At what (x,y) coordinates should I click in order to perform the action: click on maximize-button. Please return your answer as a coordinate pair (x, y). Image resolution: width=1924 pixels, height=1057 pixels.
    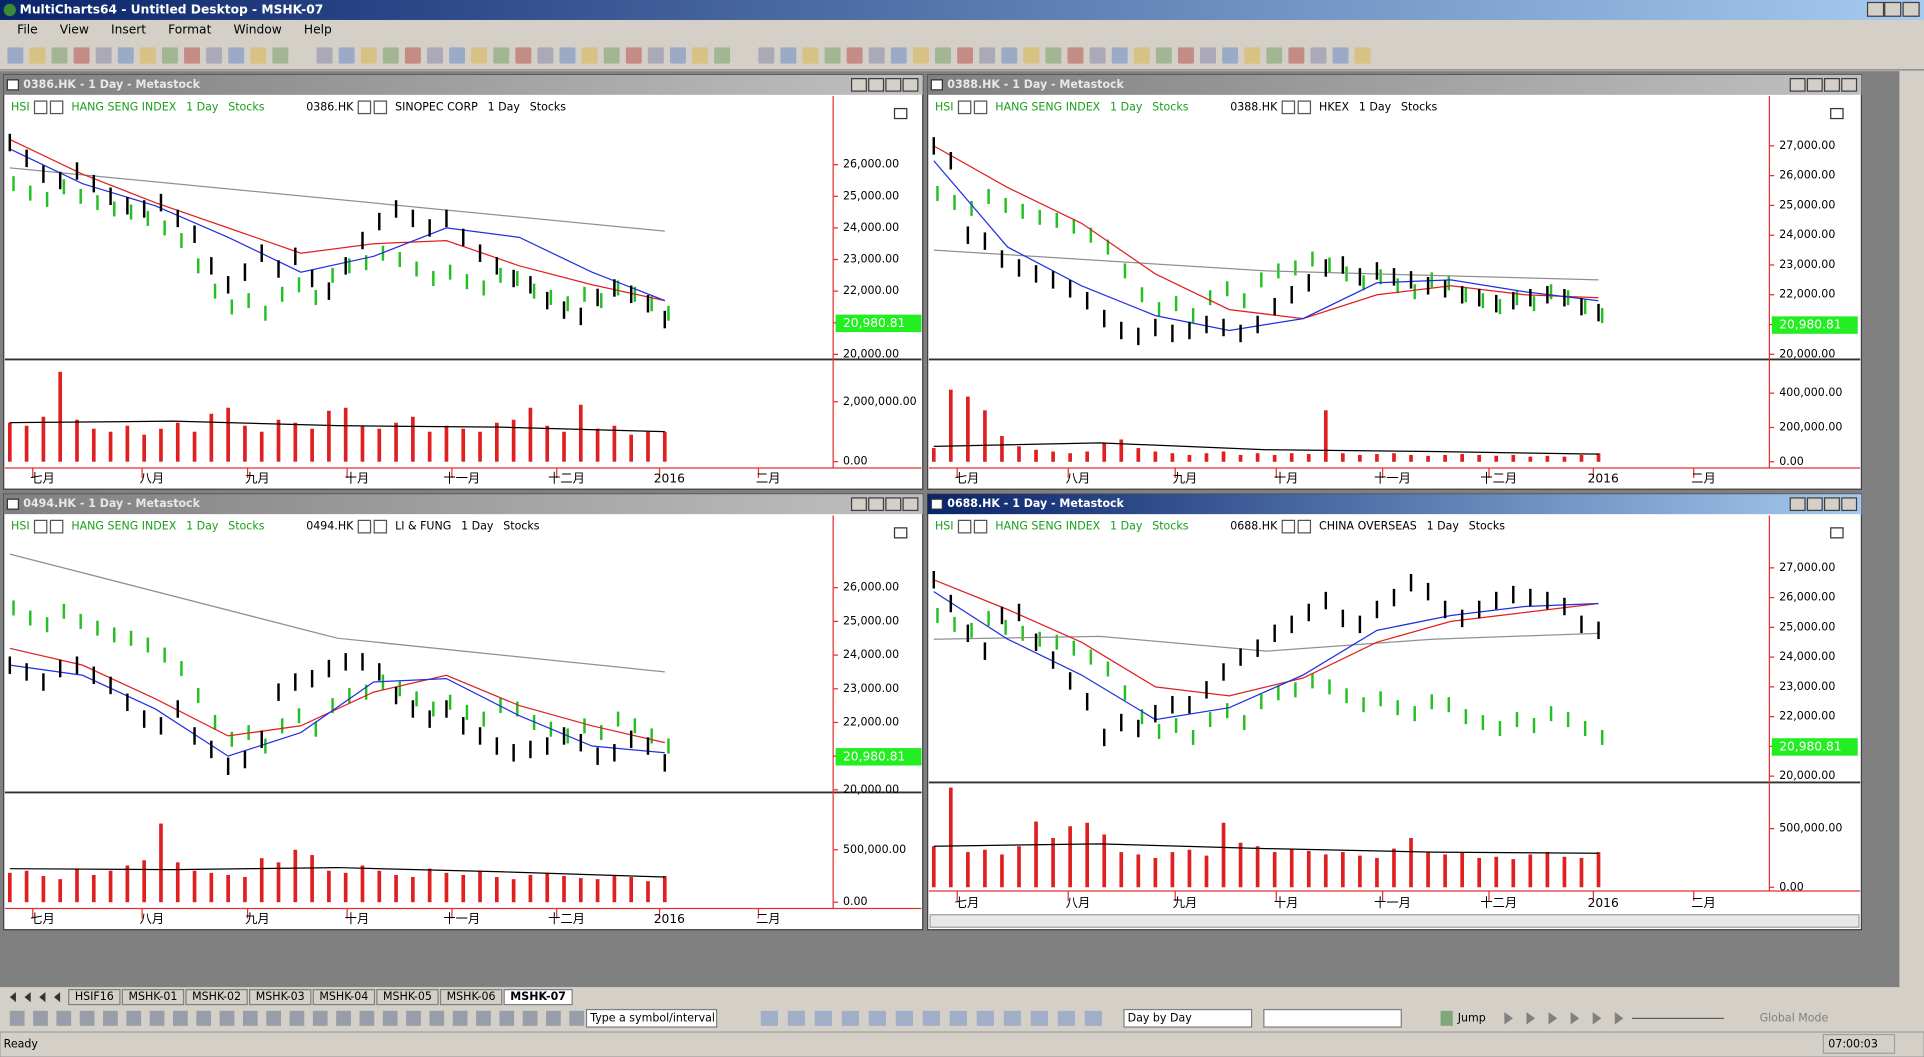
    Looking at the image, I should click on (1893, 9).